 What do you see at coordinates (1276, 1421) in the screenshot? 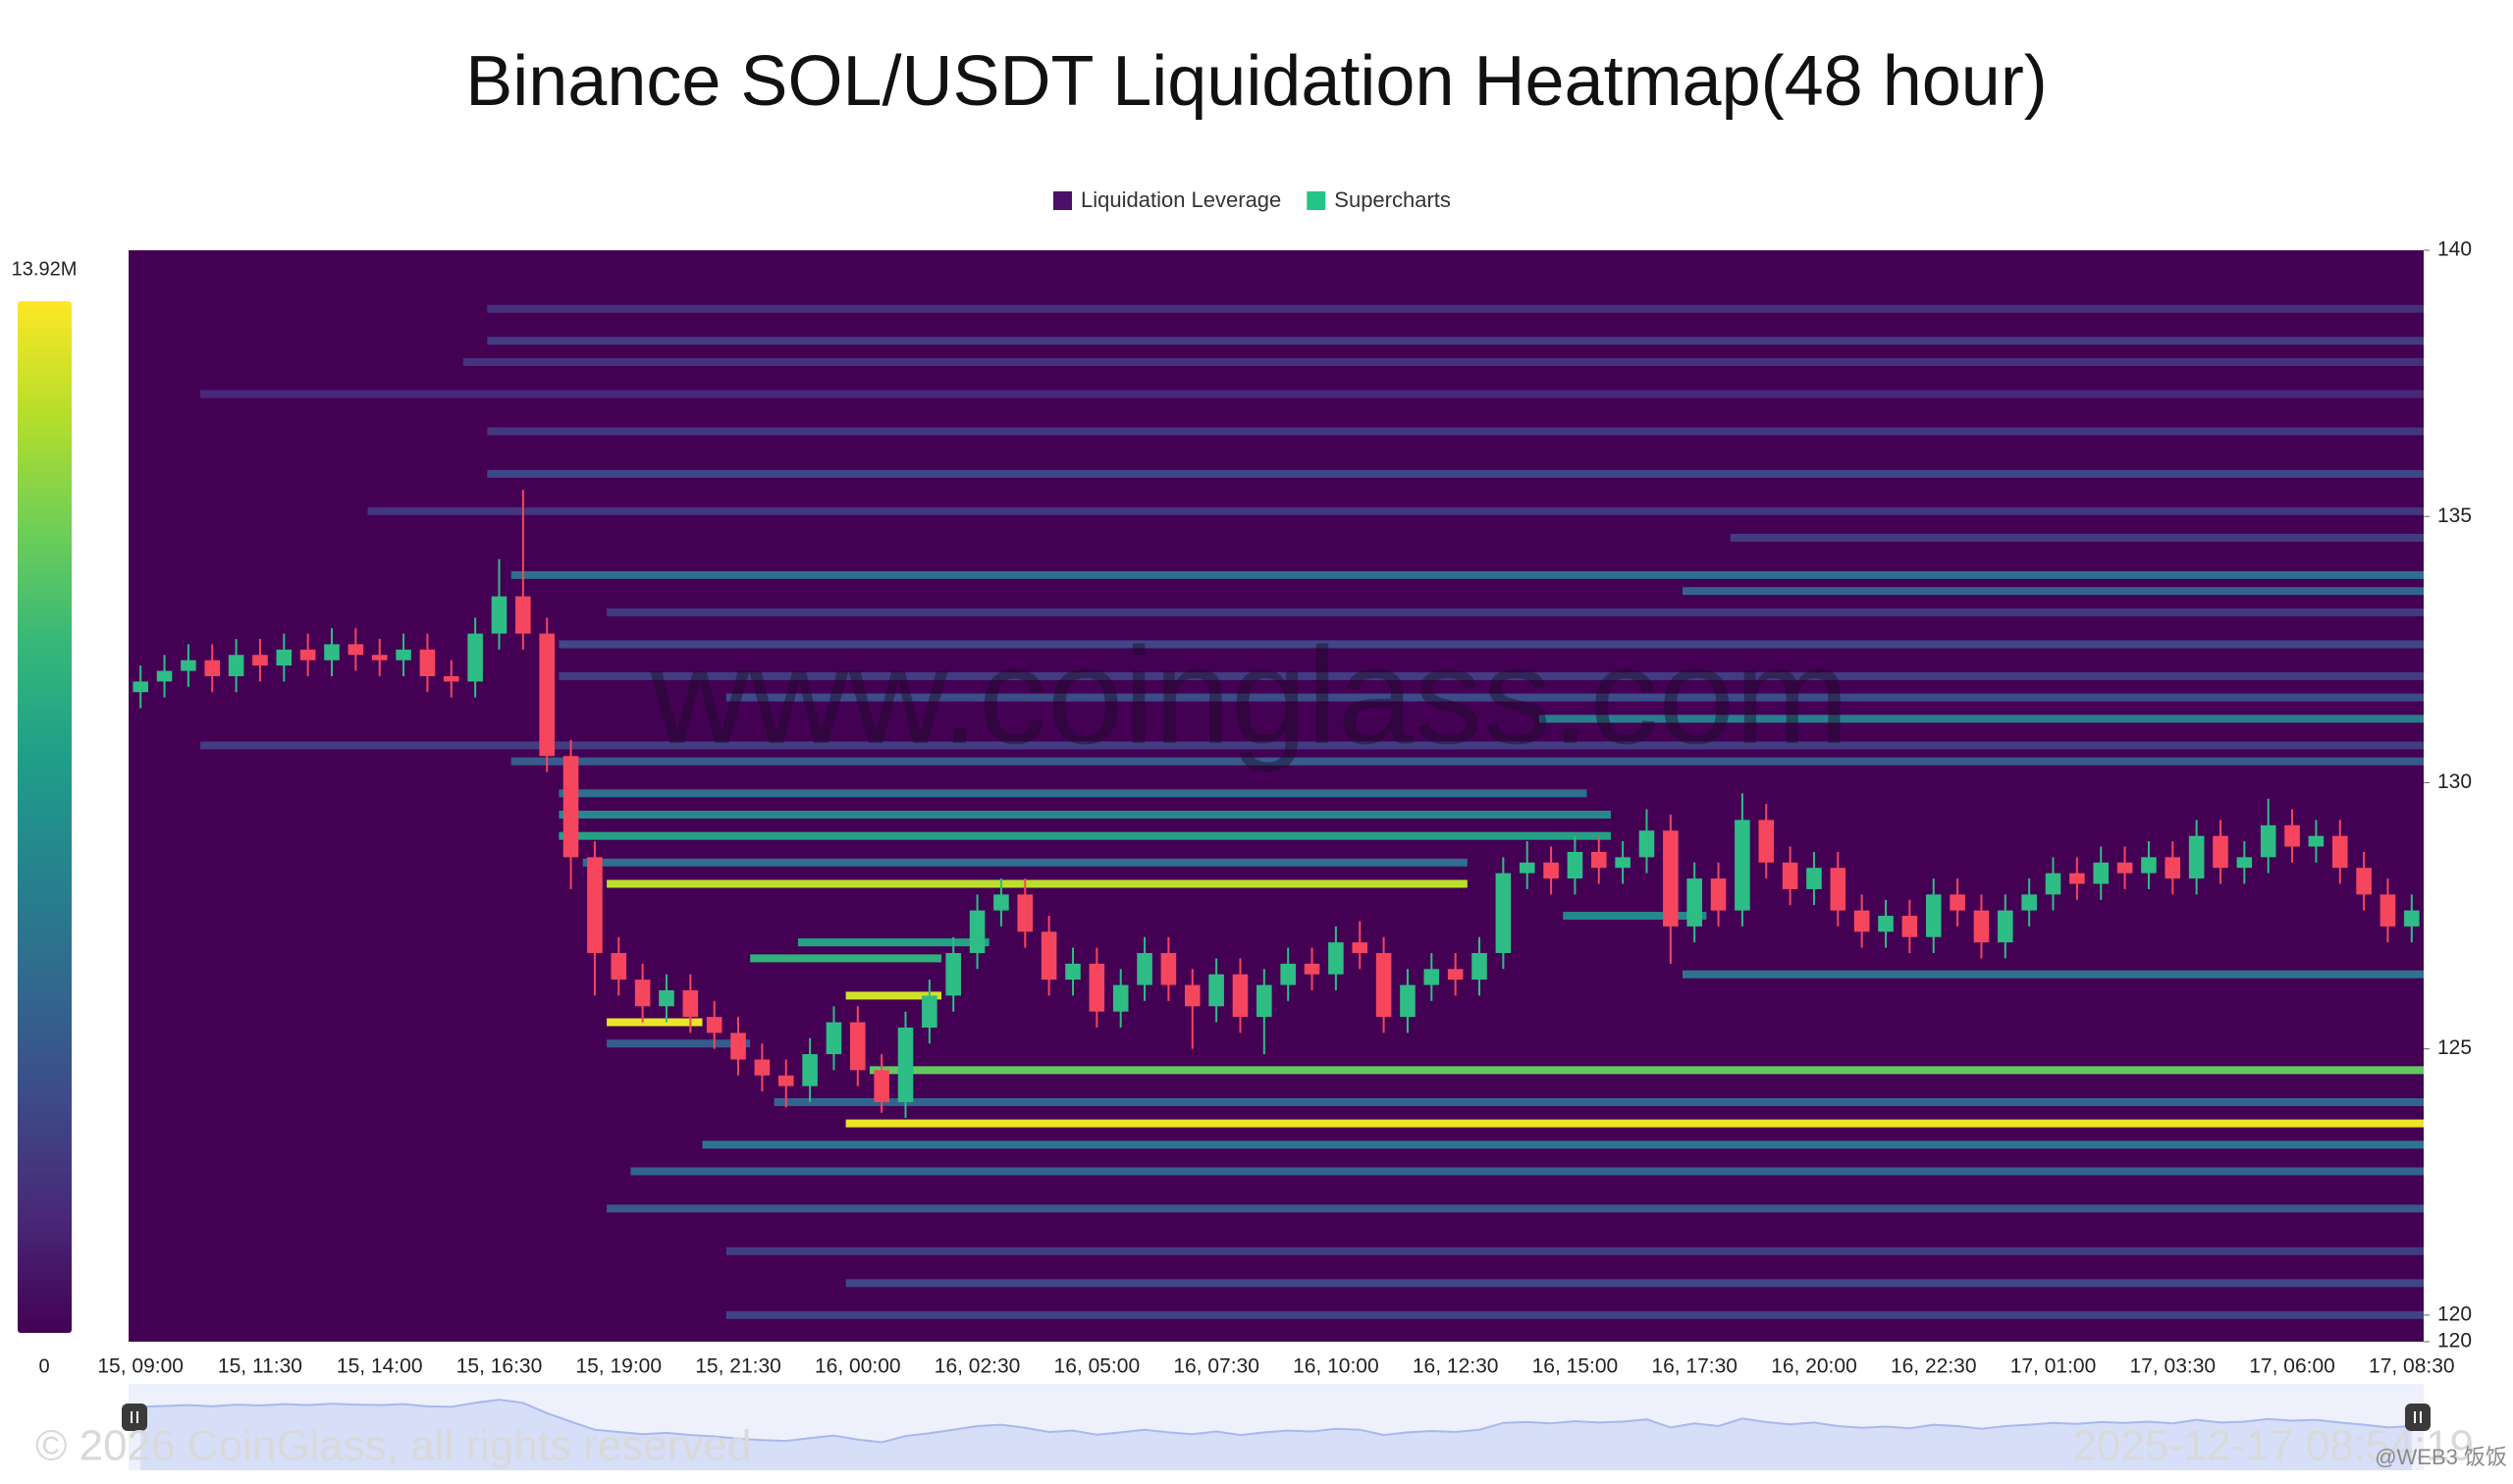
I see `navigator-line` at bounding box center [1276, 1421].